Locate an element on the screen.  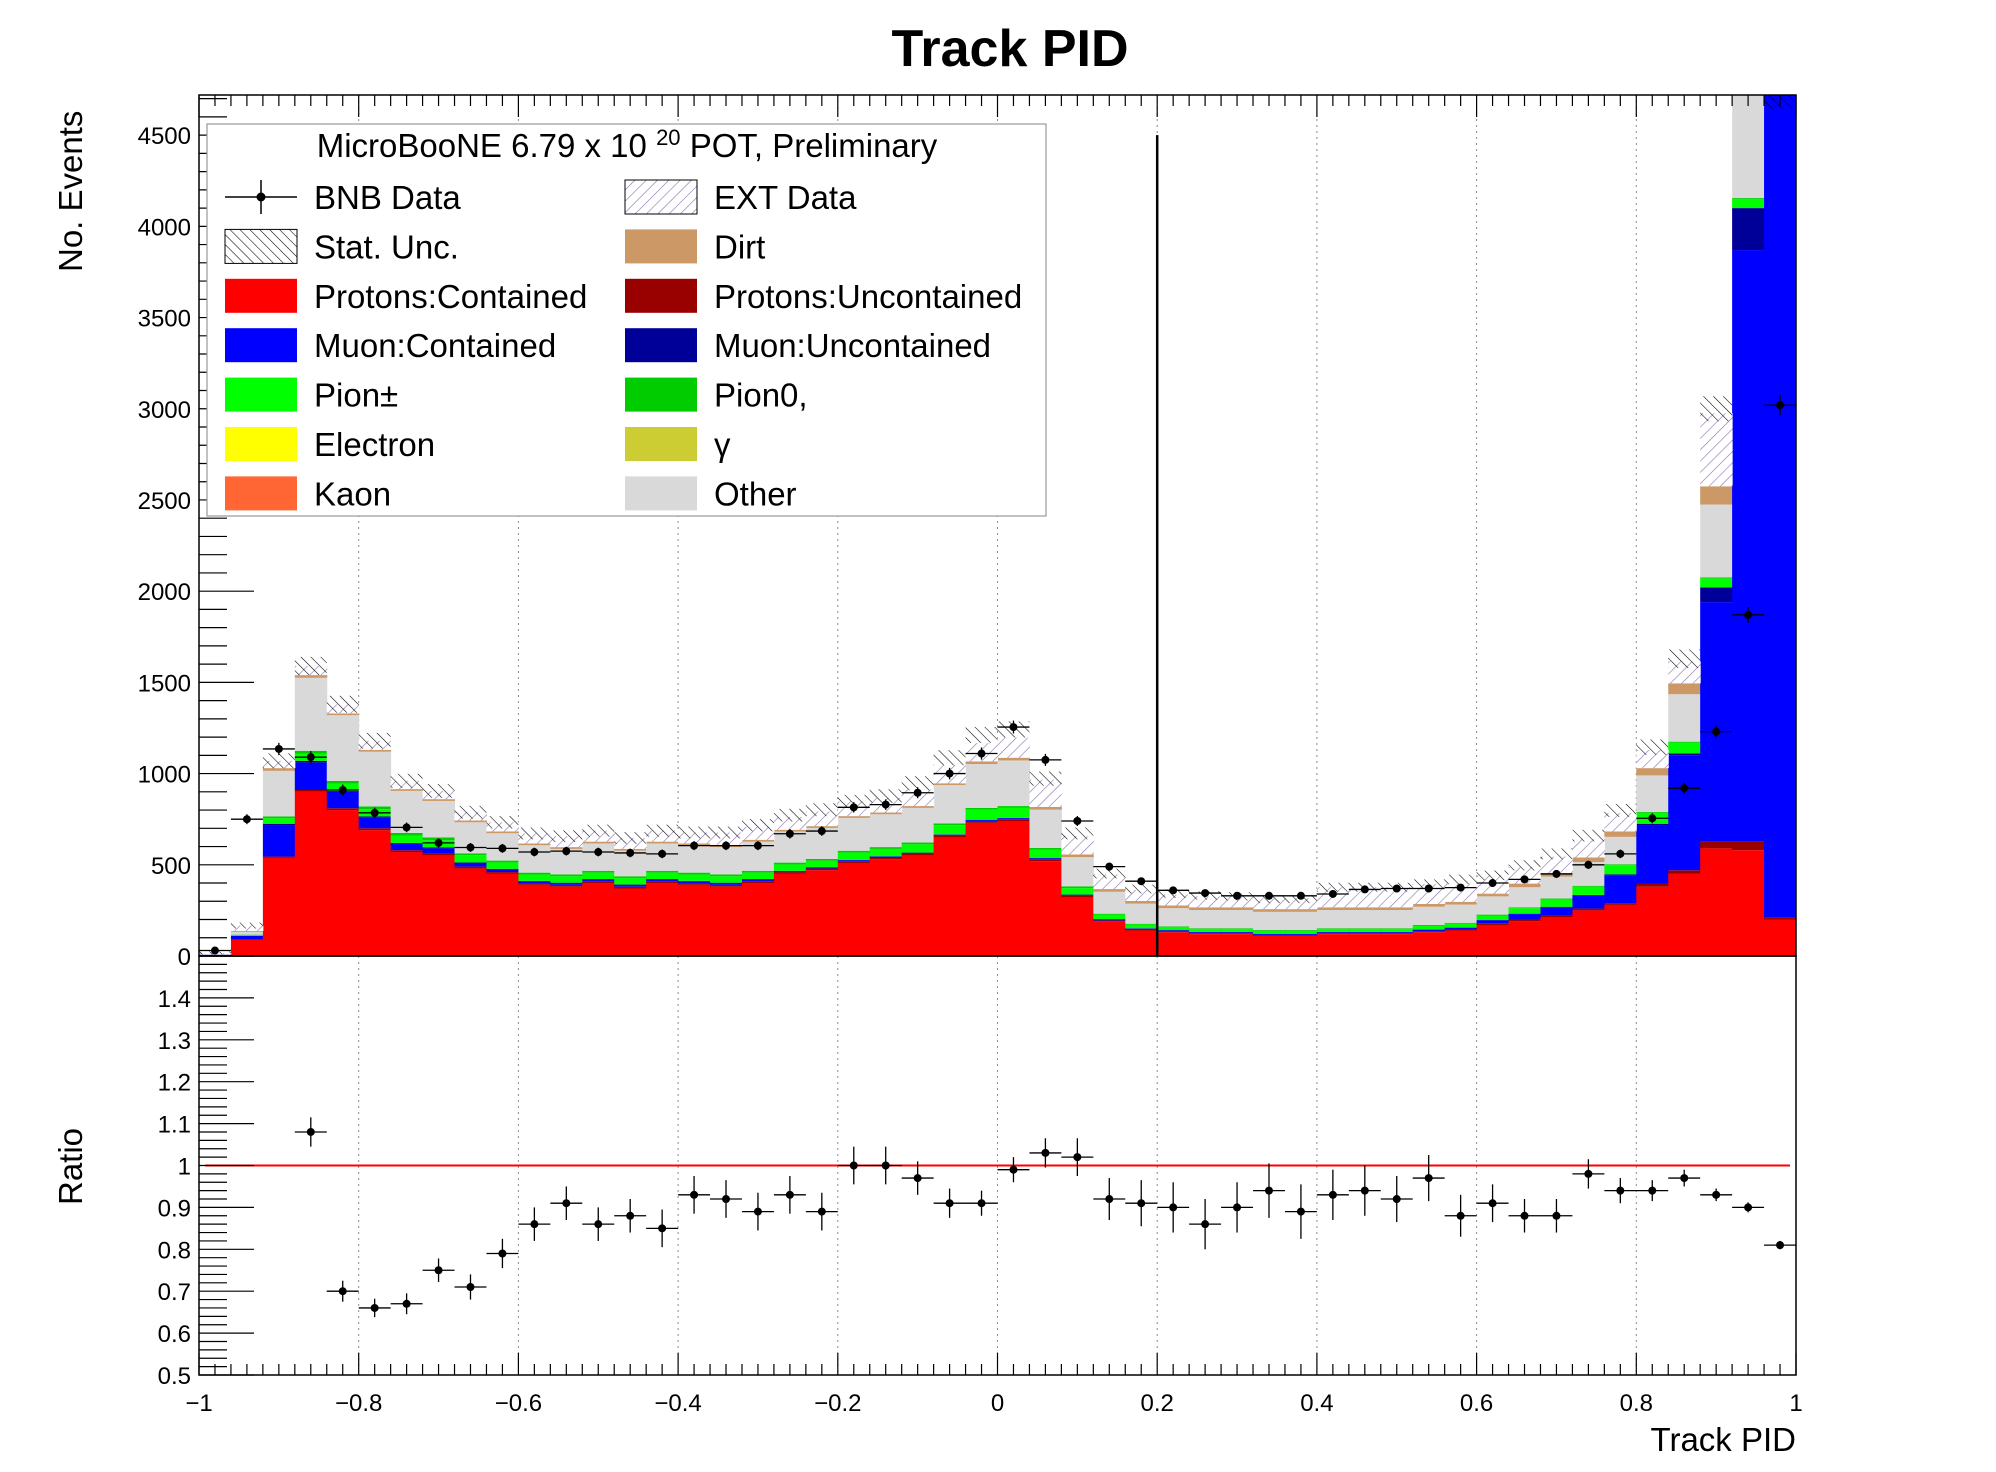
ratio-axis-title: Ratio is located at coordinates (70, 1166).